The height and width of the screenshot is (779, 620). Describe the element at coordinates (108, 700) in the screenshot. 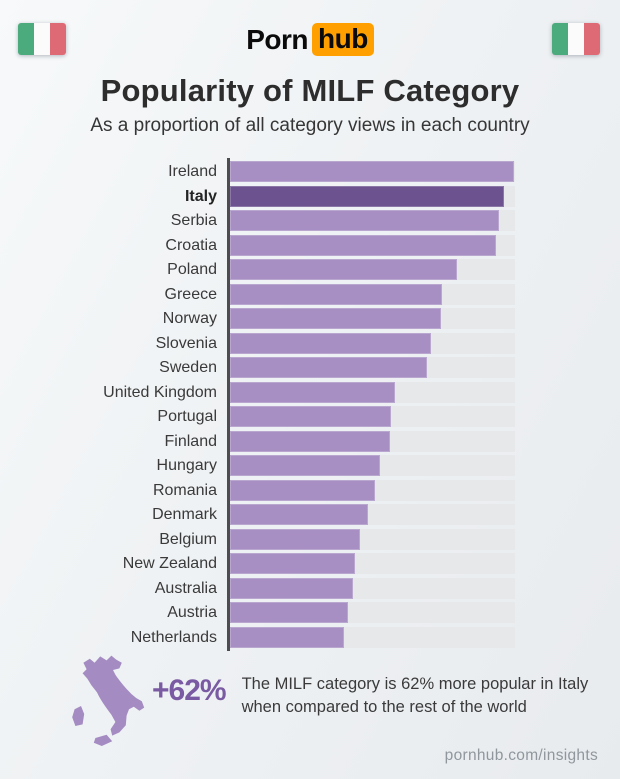

I see `italy-map-icon` at that location.